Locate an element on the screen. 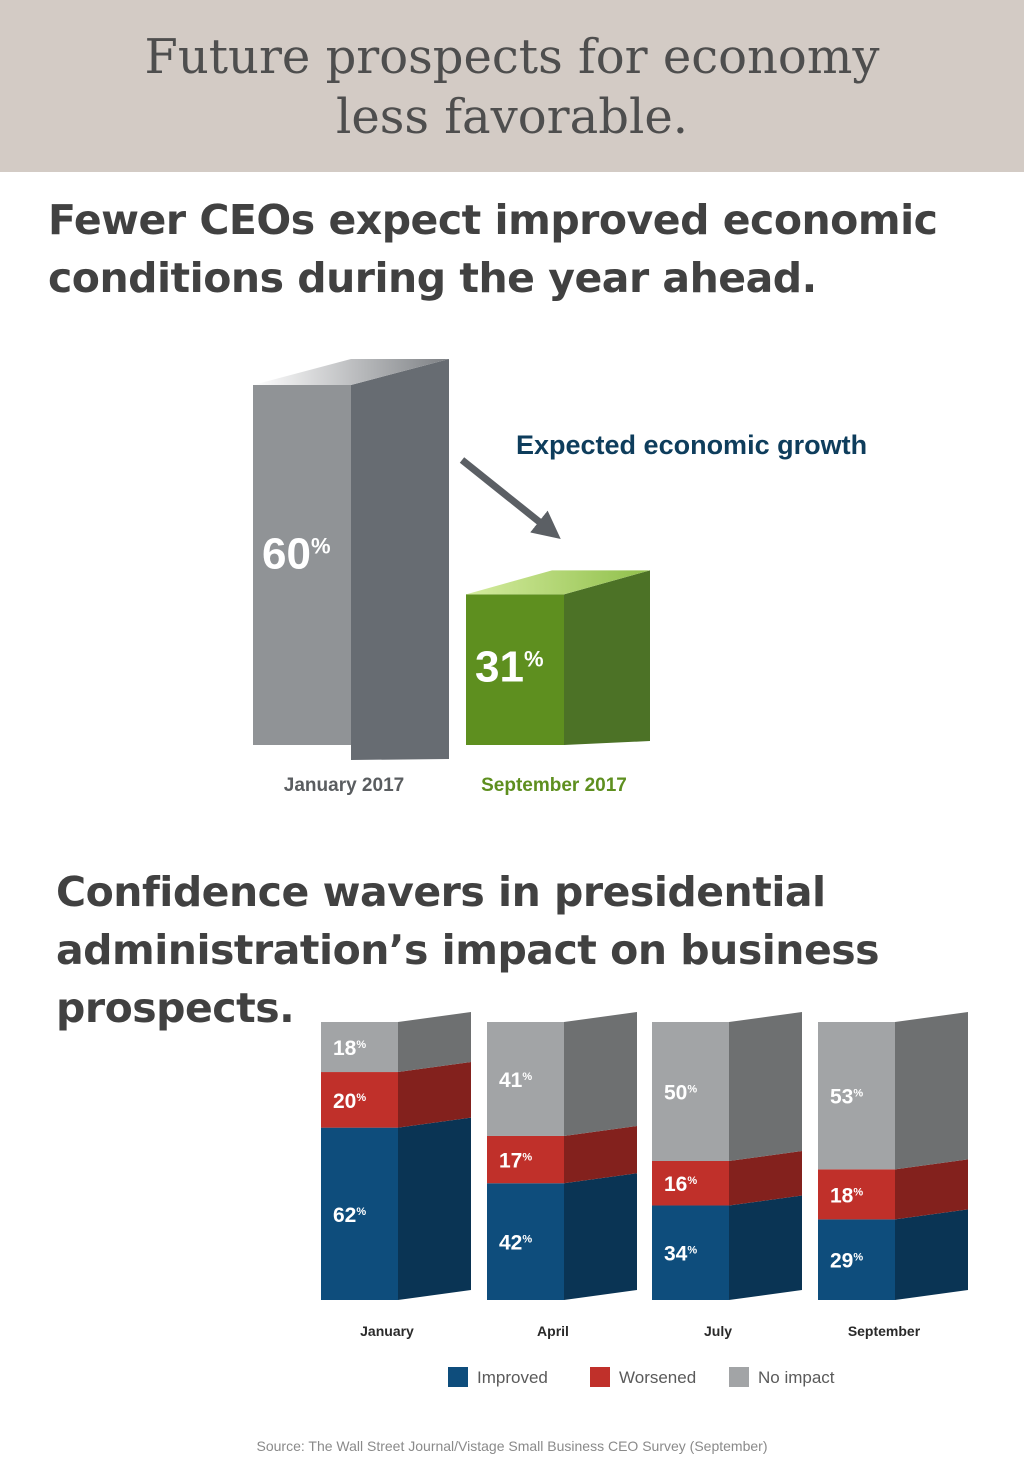 This screenshot has height=1460, width=1024. segment-label-improved-july: 34% is located at coordinates (680, 1254).